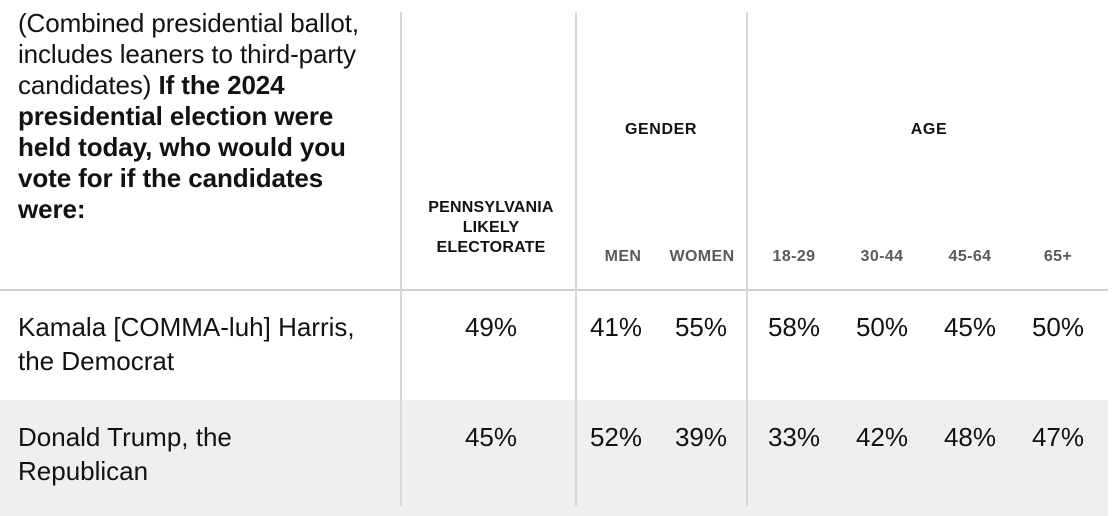 This screenshot has height=516, width=1116. I want to click on trump-age-45-64-value: 48%, so click(970, 437).